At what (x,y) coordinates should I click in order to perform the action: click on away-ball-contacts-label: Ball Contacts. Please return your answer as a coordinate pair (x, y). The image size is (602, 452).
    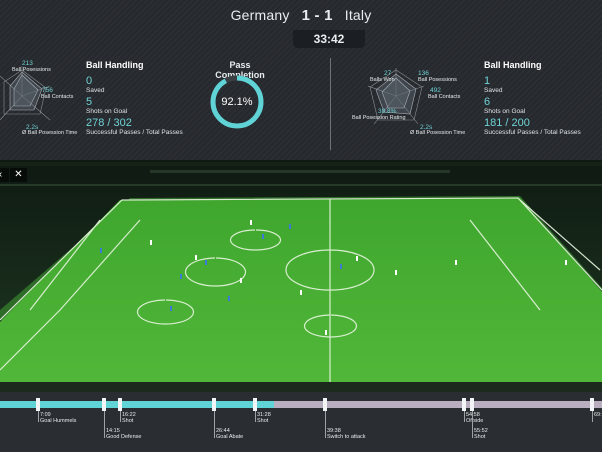
    Looking at the image, I should click on (444, 97).